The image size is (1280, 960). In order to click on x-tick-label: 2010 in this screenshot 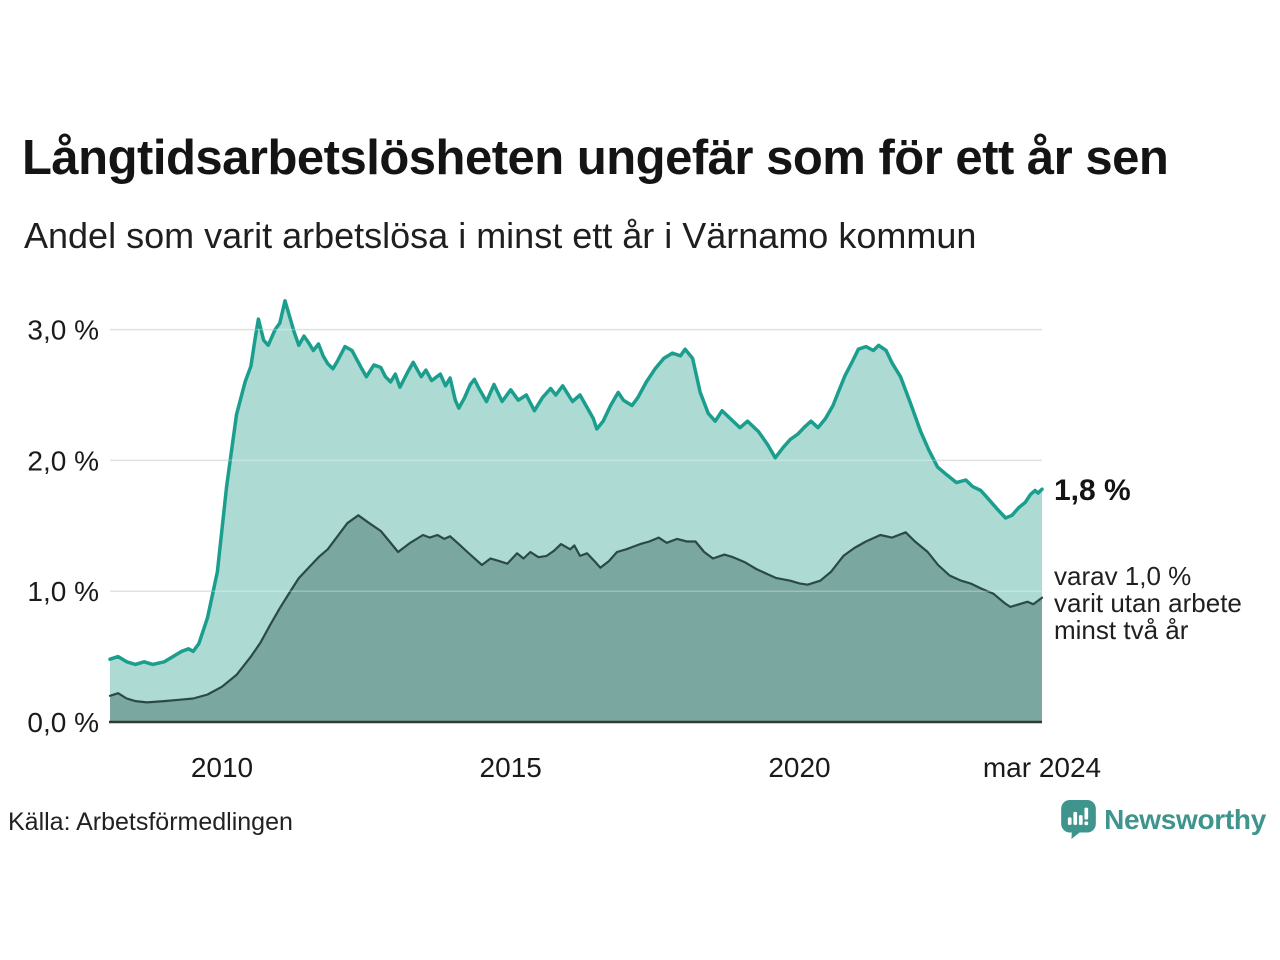, I will do `click(222, 767)`.